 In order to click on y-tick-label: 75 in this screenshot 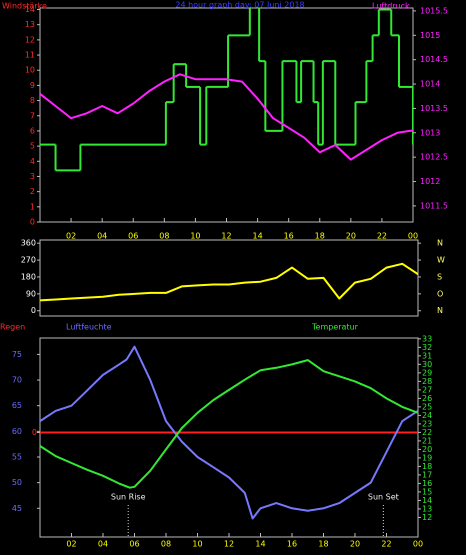, I will do `click(17, 354)`.